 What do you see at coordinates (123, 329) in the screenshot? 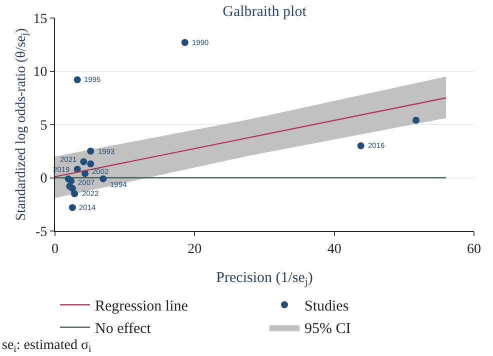
I see `legend-label: No effect` at bounding box center [123, 329].